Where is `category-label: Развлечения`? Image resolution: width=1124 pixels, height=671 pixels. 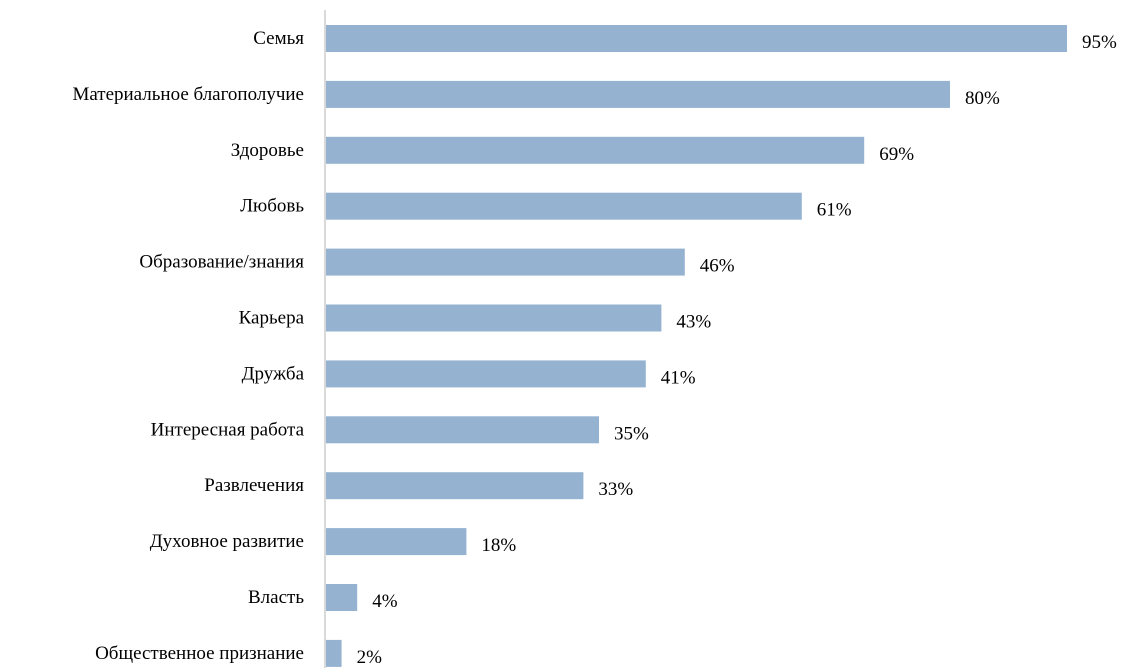
category-label: Развлечения is located at coordinates (254, 485).